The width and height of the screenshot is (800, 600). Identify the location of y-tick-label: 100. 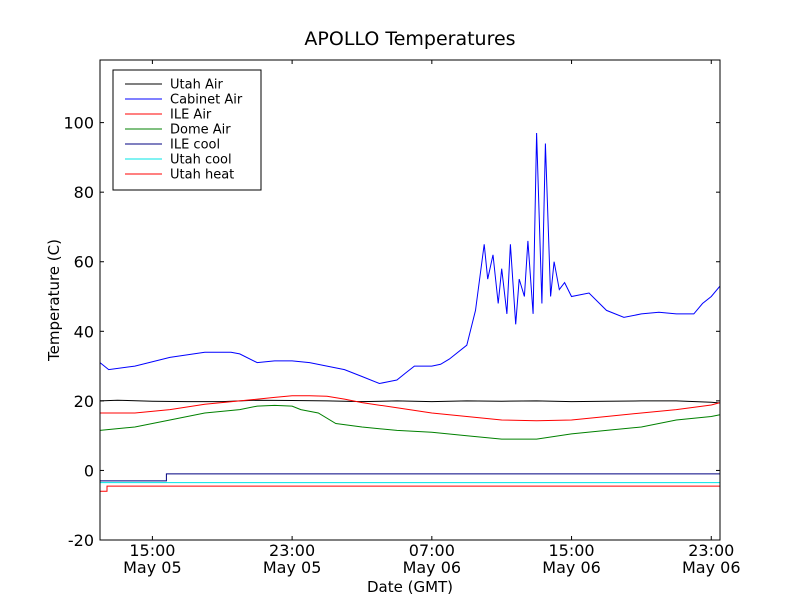
(78, 123).